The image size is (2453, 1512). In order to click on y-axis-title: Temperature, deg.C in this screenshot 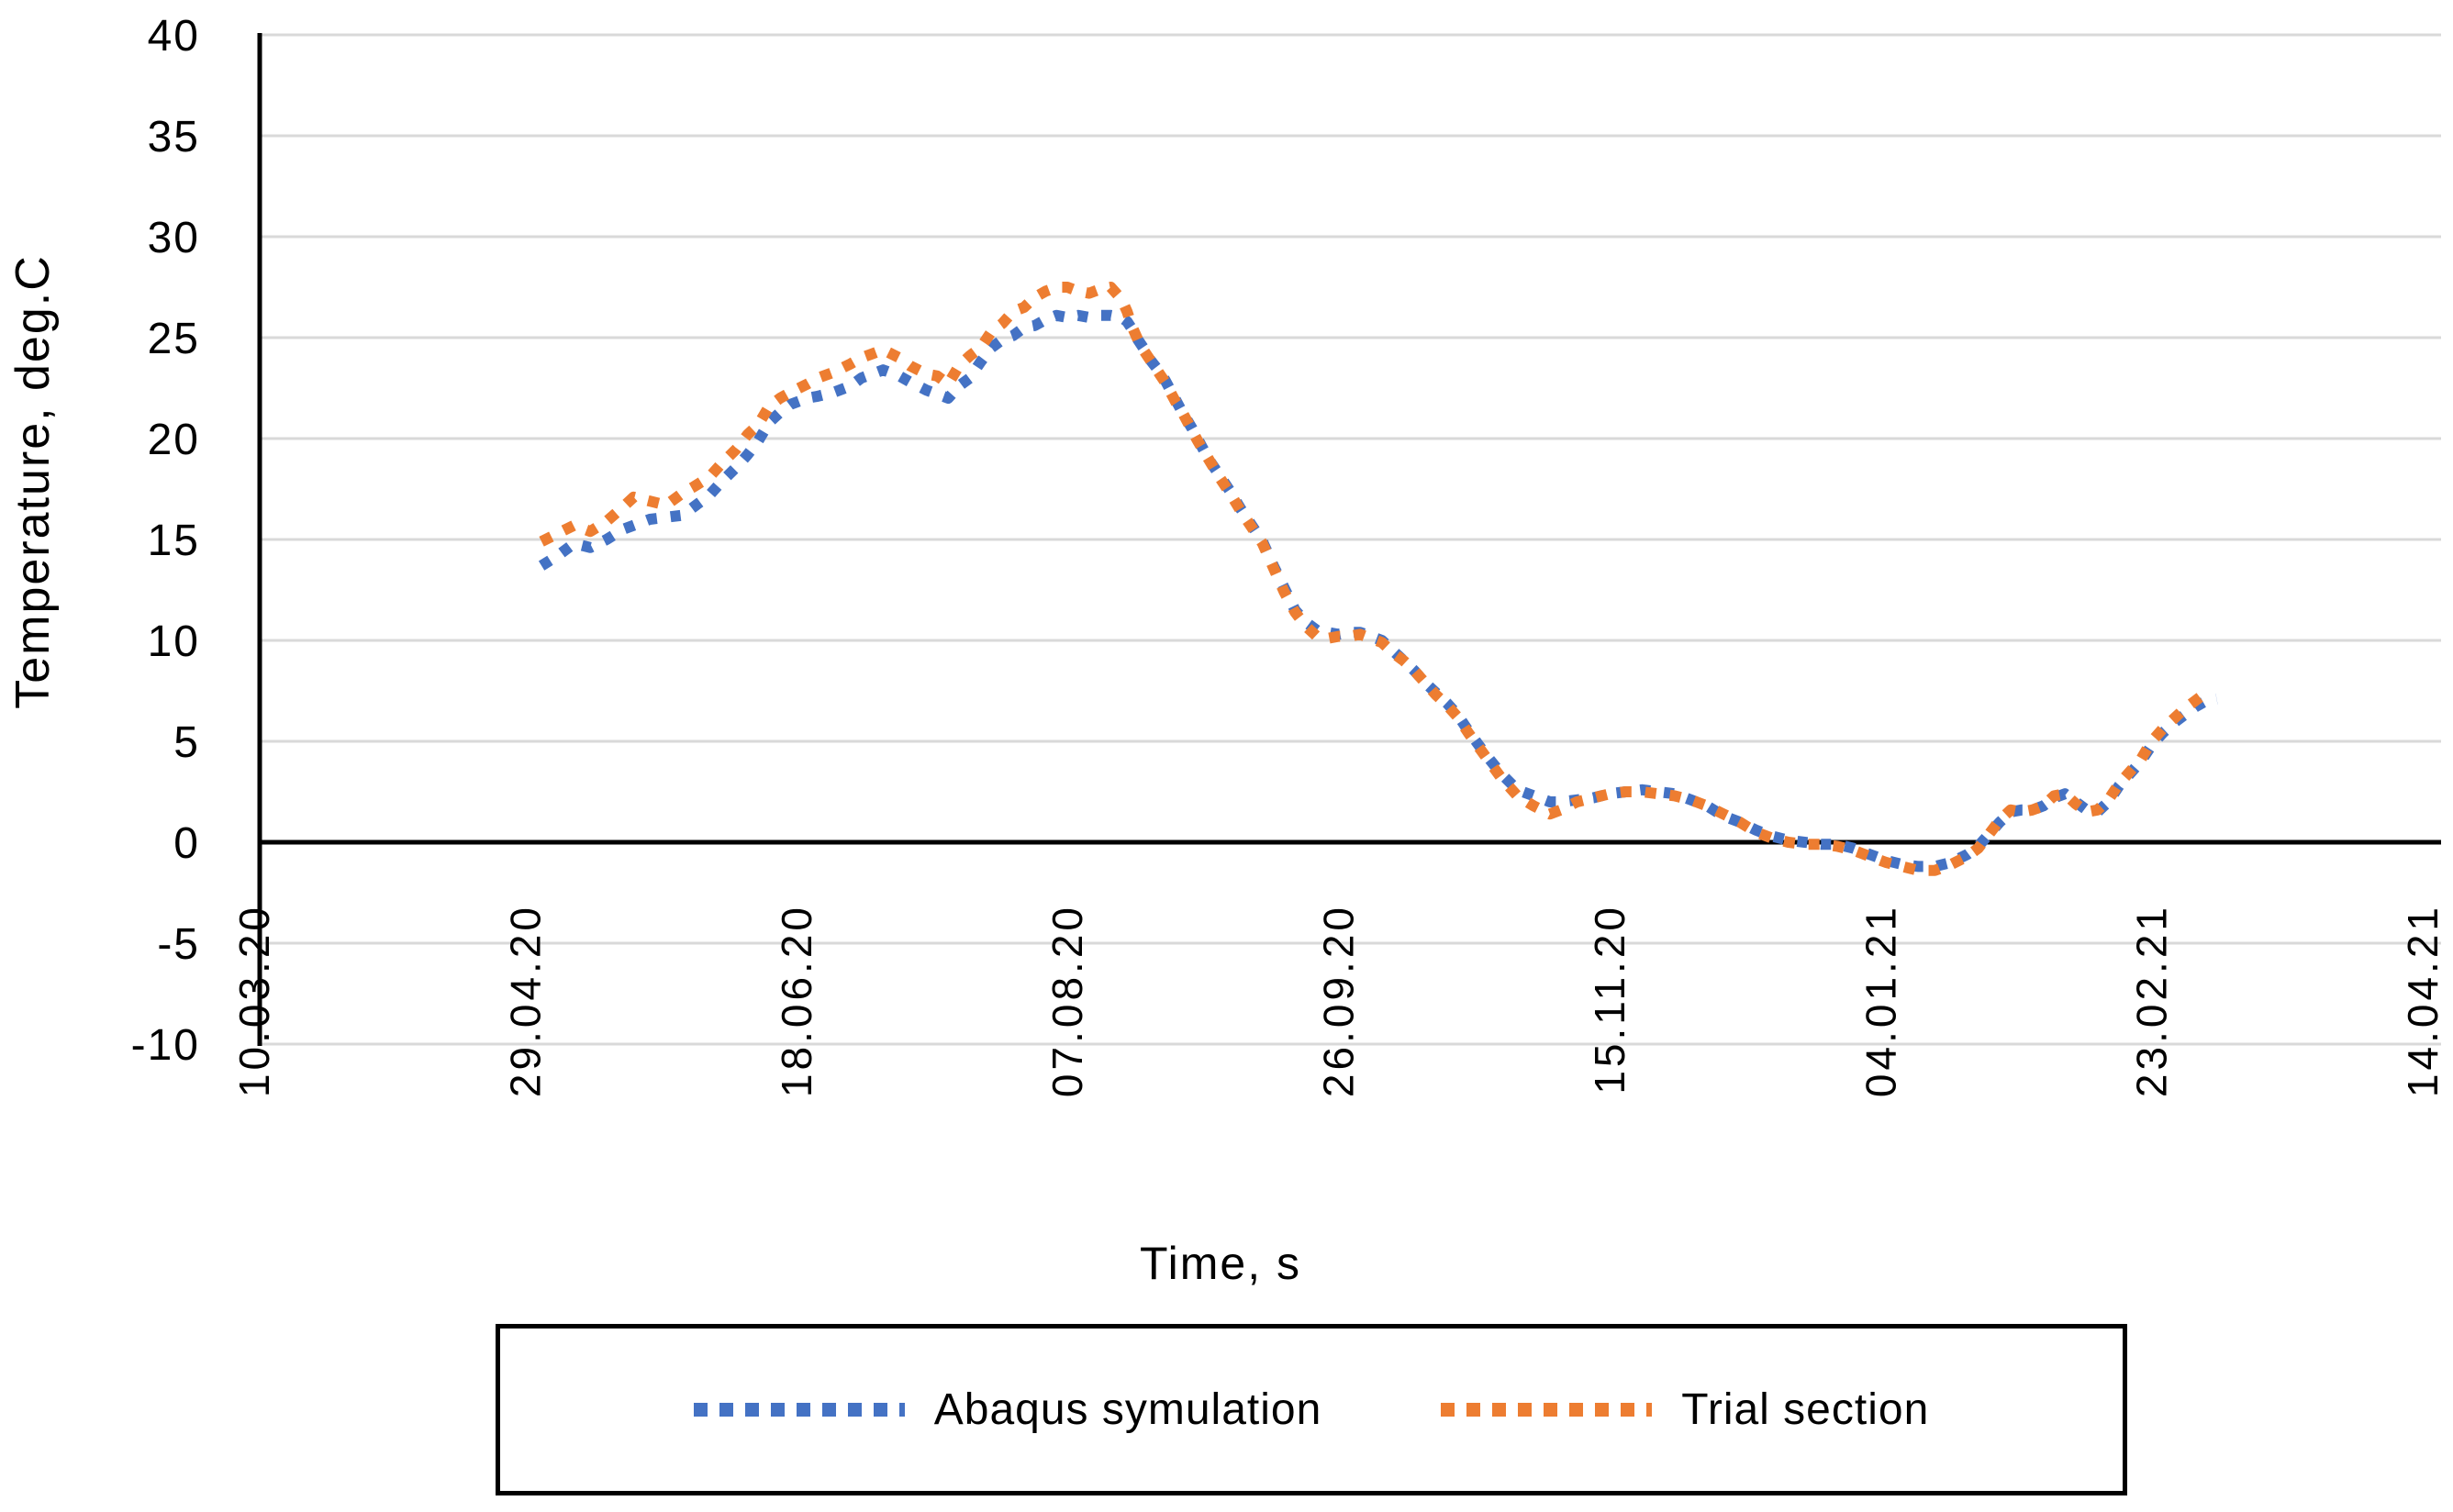, I will do `click(33, 482)`.